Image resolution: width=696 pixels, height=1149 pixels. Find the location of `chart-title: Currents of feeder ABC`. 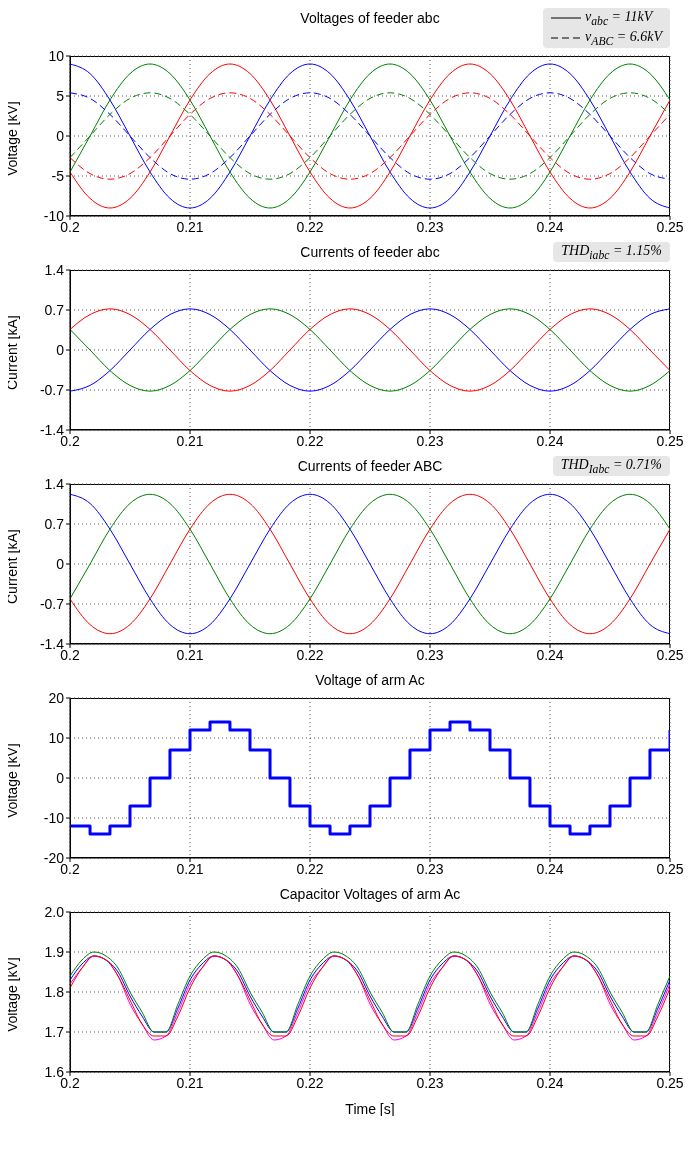

chart-title: Currents of feeder ABC is located at coordinates (370, 466).